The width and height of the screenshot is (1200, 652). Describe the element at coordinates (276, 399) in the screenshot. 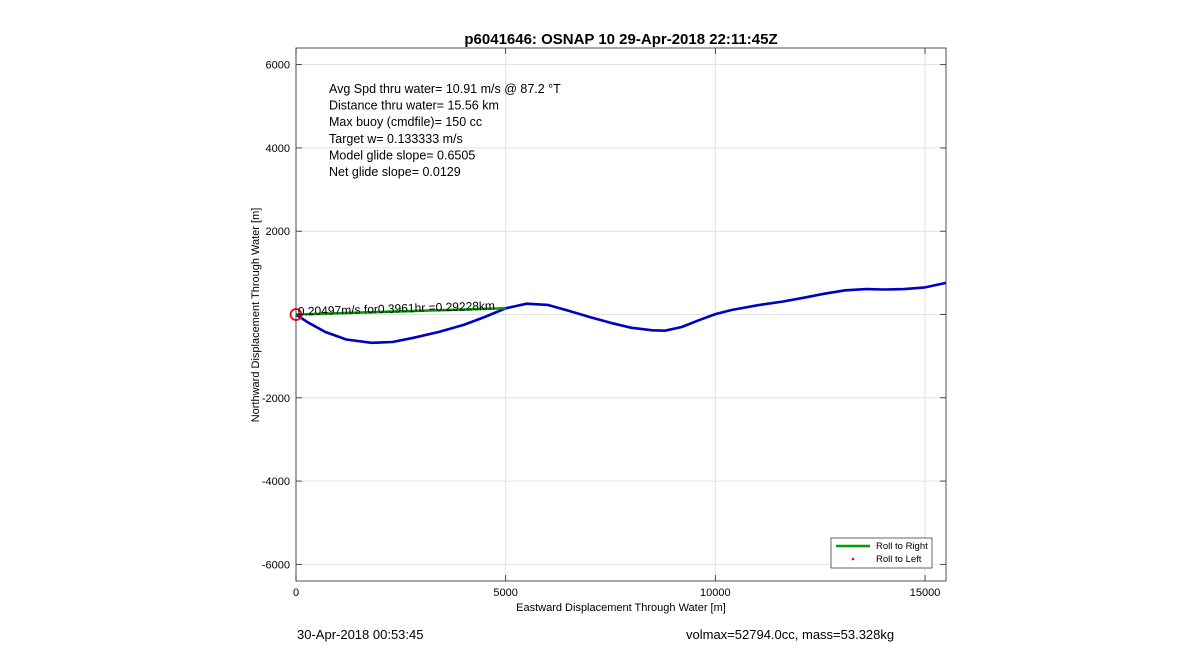

I see `y-tick-label: -2000` at that location.